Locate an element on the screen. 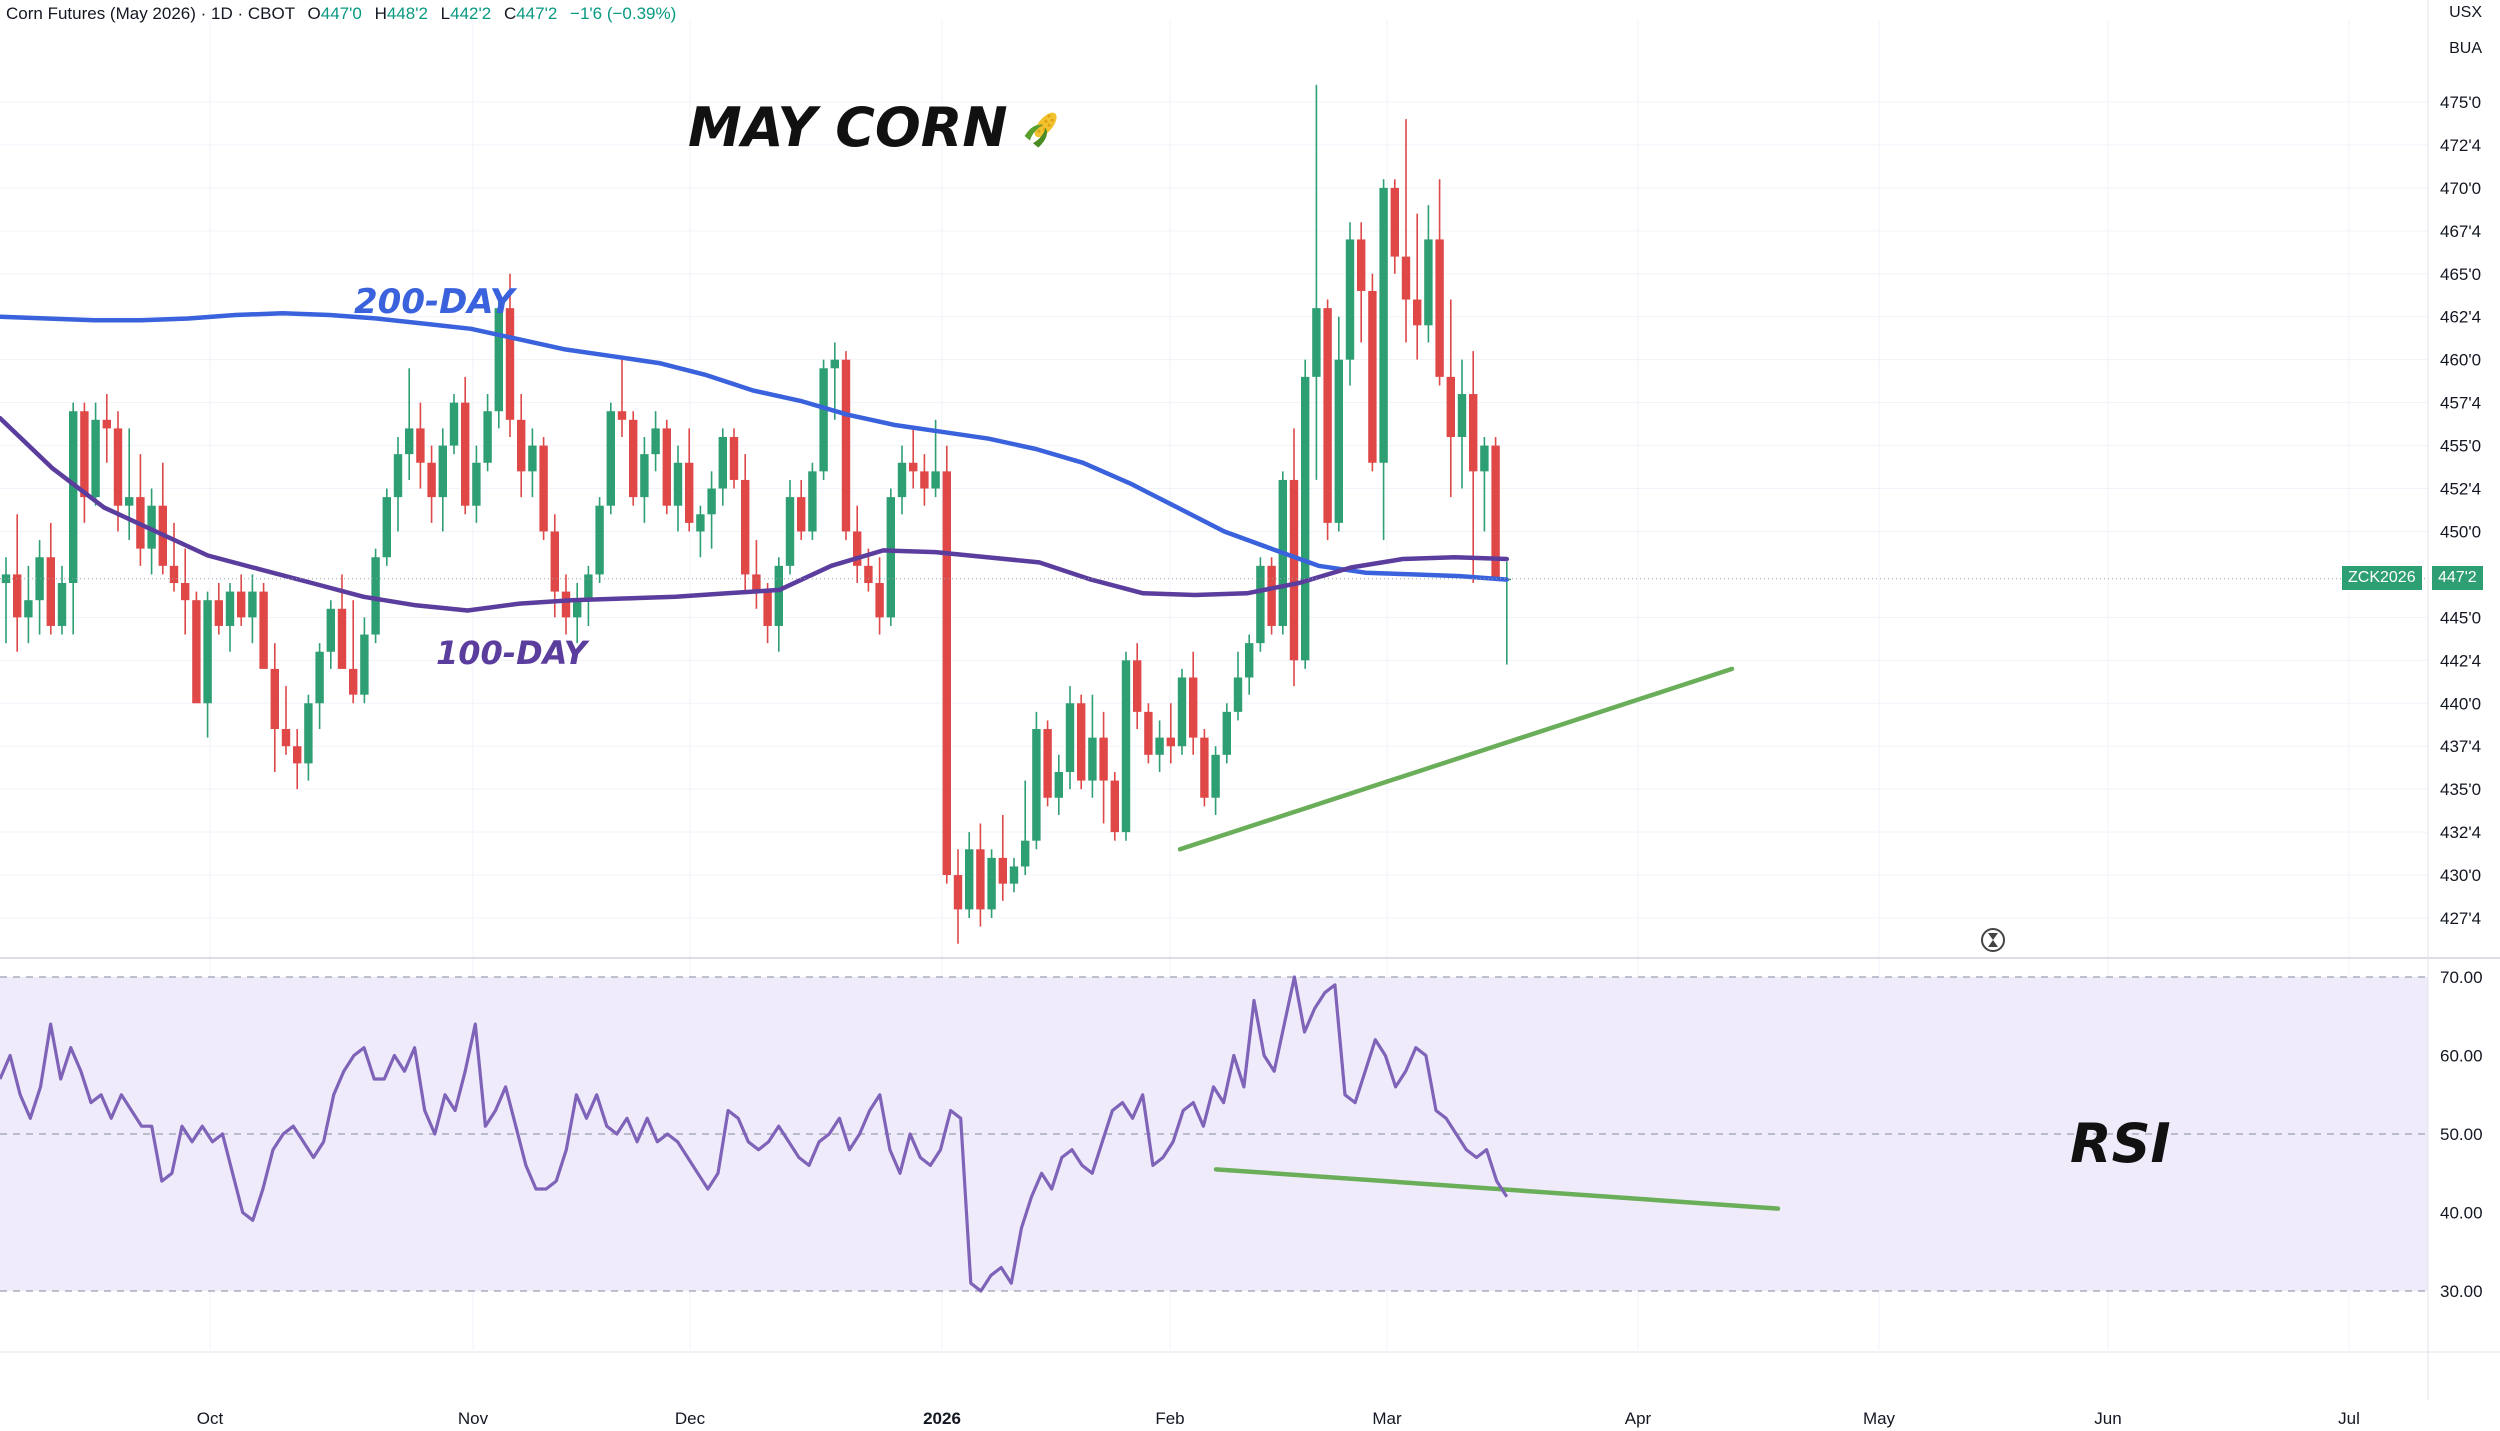 This screenshot has width=2500, height=1431. high-label: H is located at coordinates (380, 13).